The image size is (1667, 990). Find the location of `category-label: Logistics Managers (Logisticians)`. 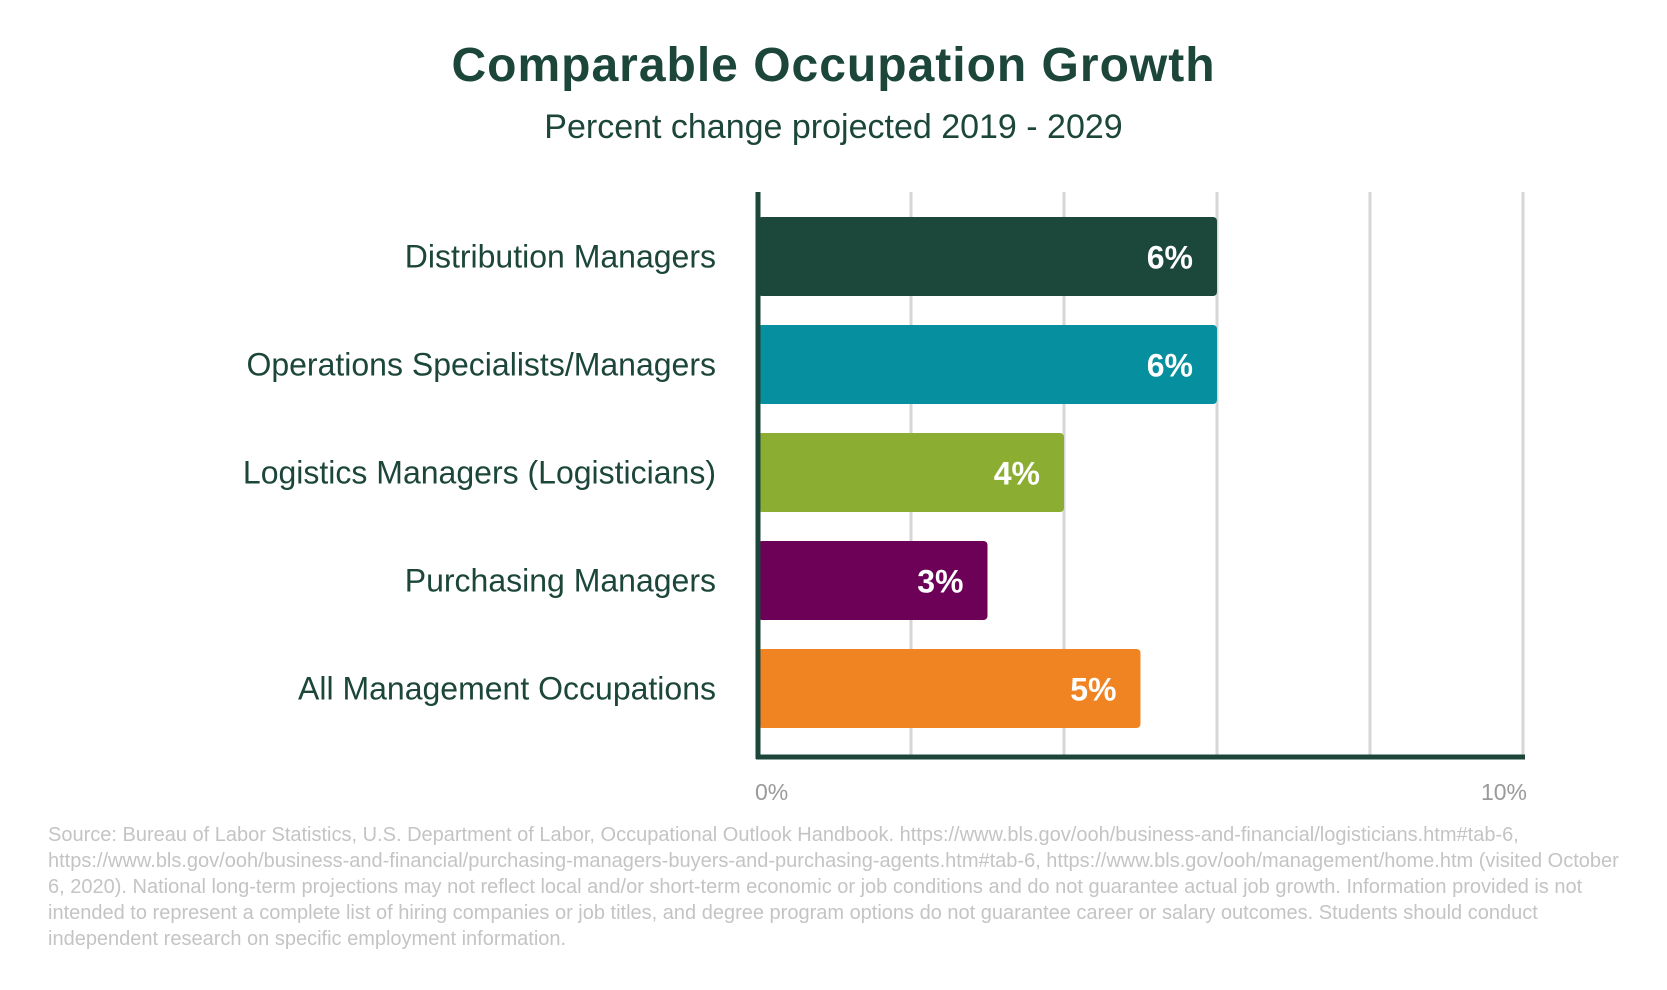

category-label: Logistics Managers (Logisticians) is located at coordinates (479, 473).